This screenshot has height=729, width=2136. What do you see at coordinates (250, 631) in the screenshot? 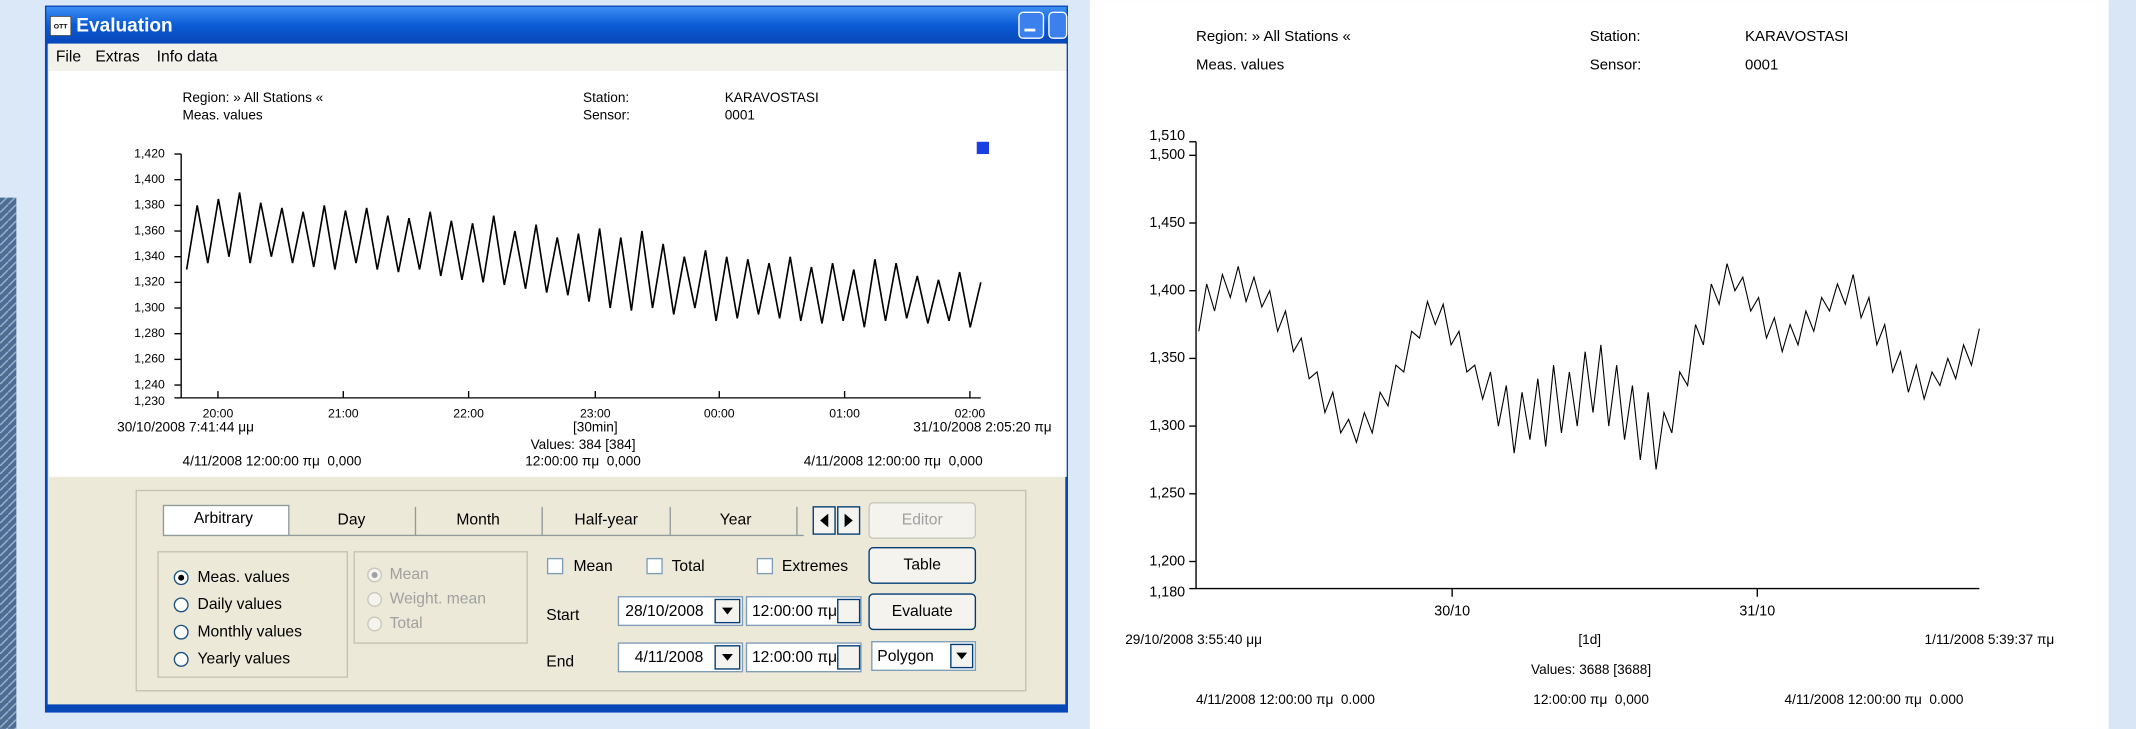
I see `radio-label: Monthly values` at bounding box center [250, 631].